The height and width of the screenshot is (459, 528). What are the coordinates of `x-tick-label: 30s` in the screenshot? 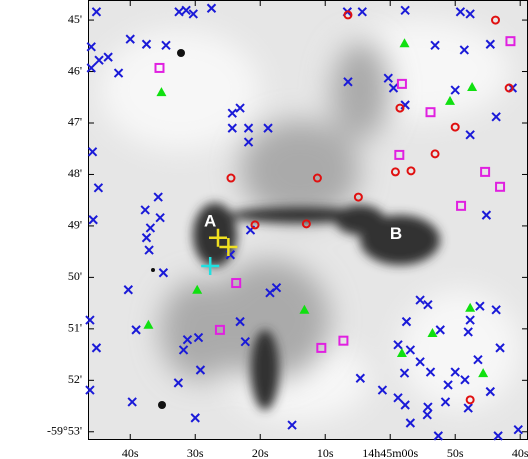 It's located at (195, 452).